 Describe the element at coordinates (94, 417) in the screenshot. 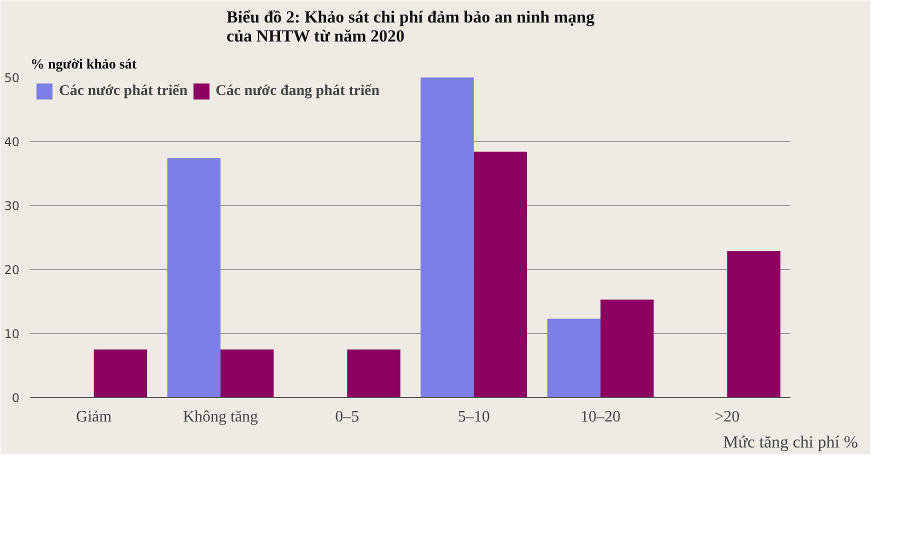

I see `x-tick-label: Giảm` at that location.